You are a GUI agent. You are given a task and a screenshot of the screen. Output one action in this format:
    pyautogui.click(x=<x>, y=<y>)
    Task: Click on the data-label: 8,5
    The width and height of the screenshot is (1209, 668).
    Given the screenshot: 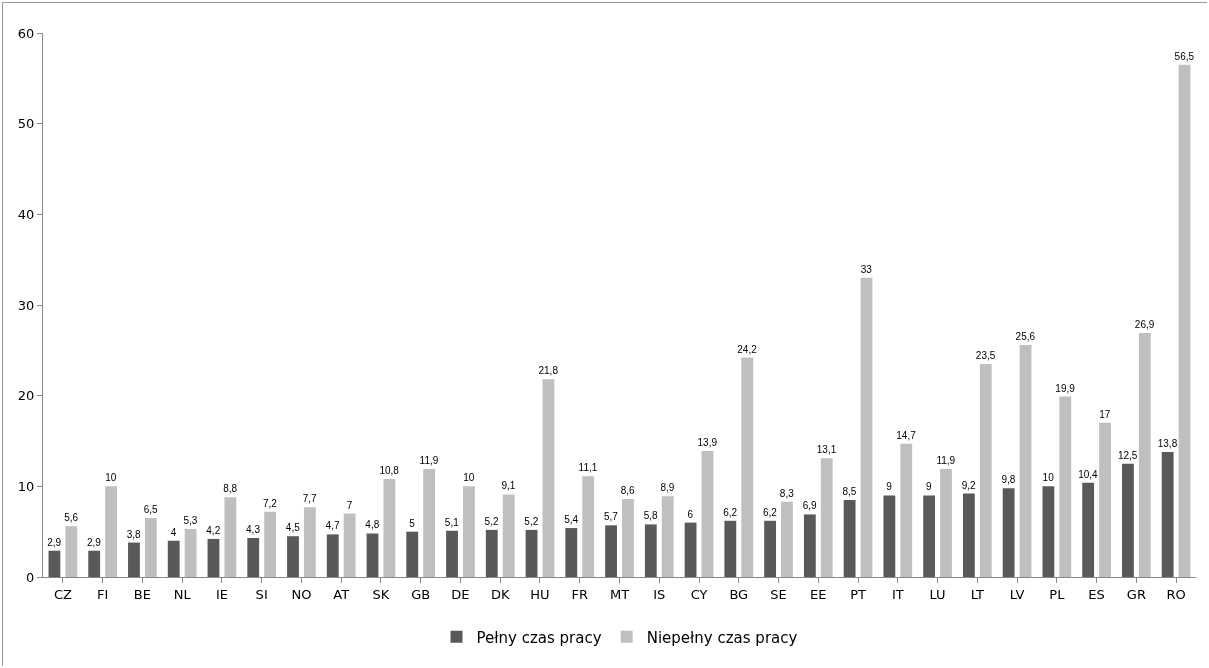 What is the action you would take?
    pyautogui.click(x=849, y=491)
    